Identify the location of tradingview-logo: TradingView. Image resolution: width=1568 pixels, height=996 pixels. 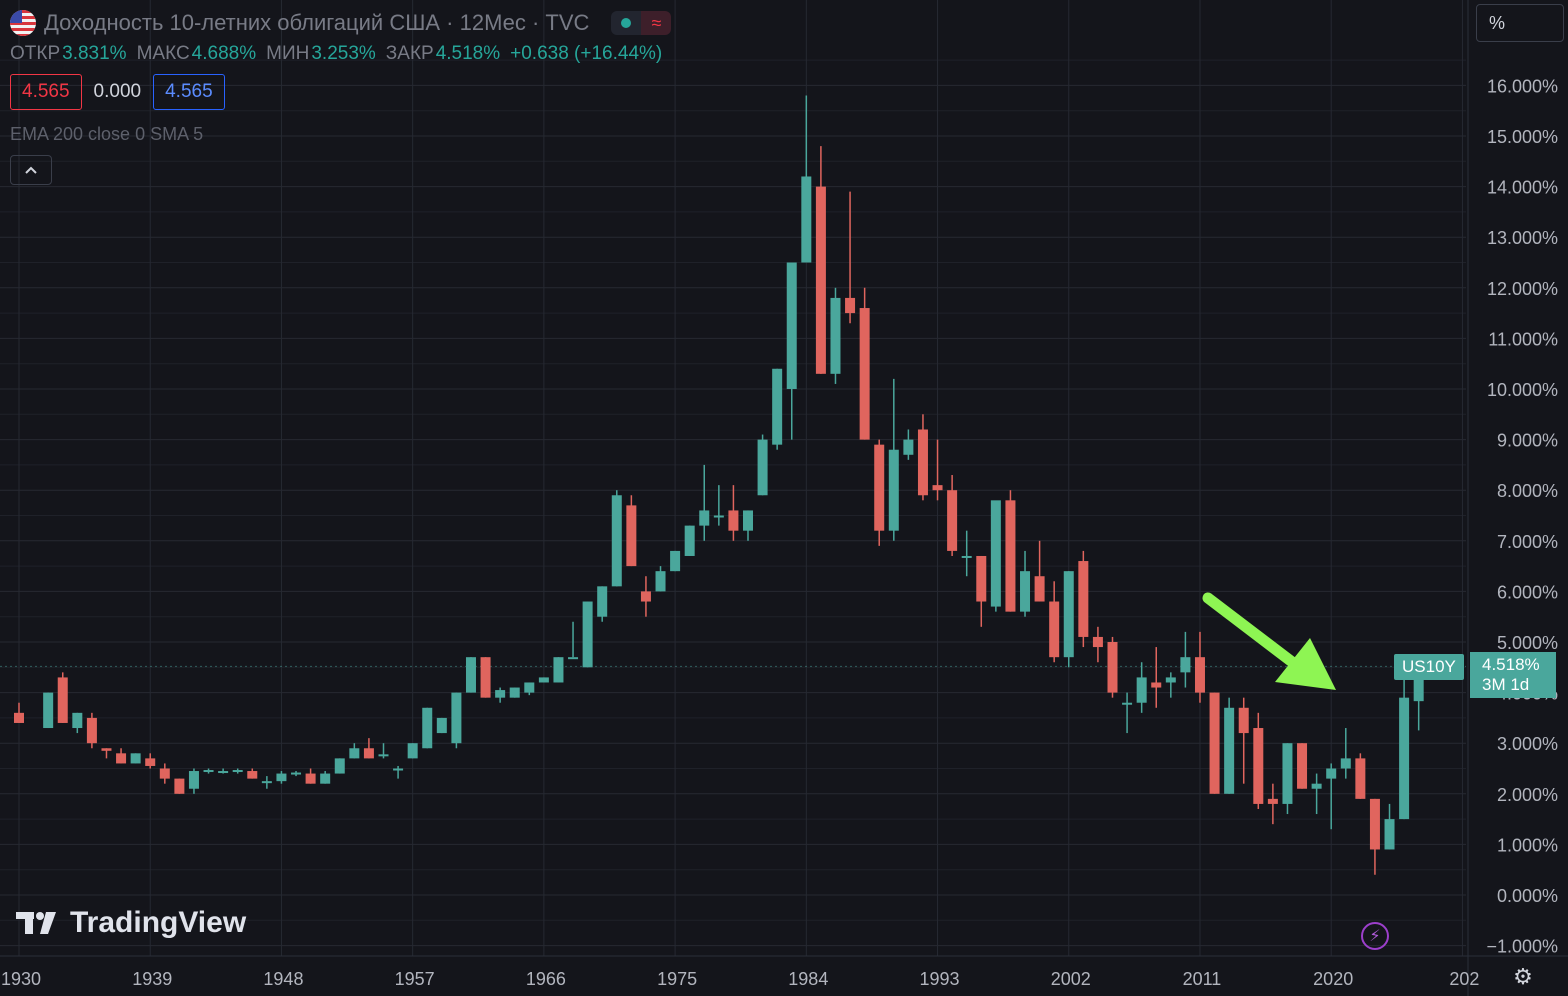
(131, 923).